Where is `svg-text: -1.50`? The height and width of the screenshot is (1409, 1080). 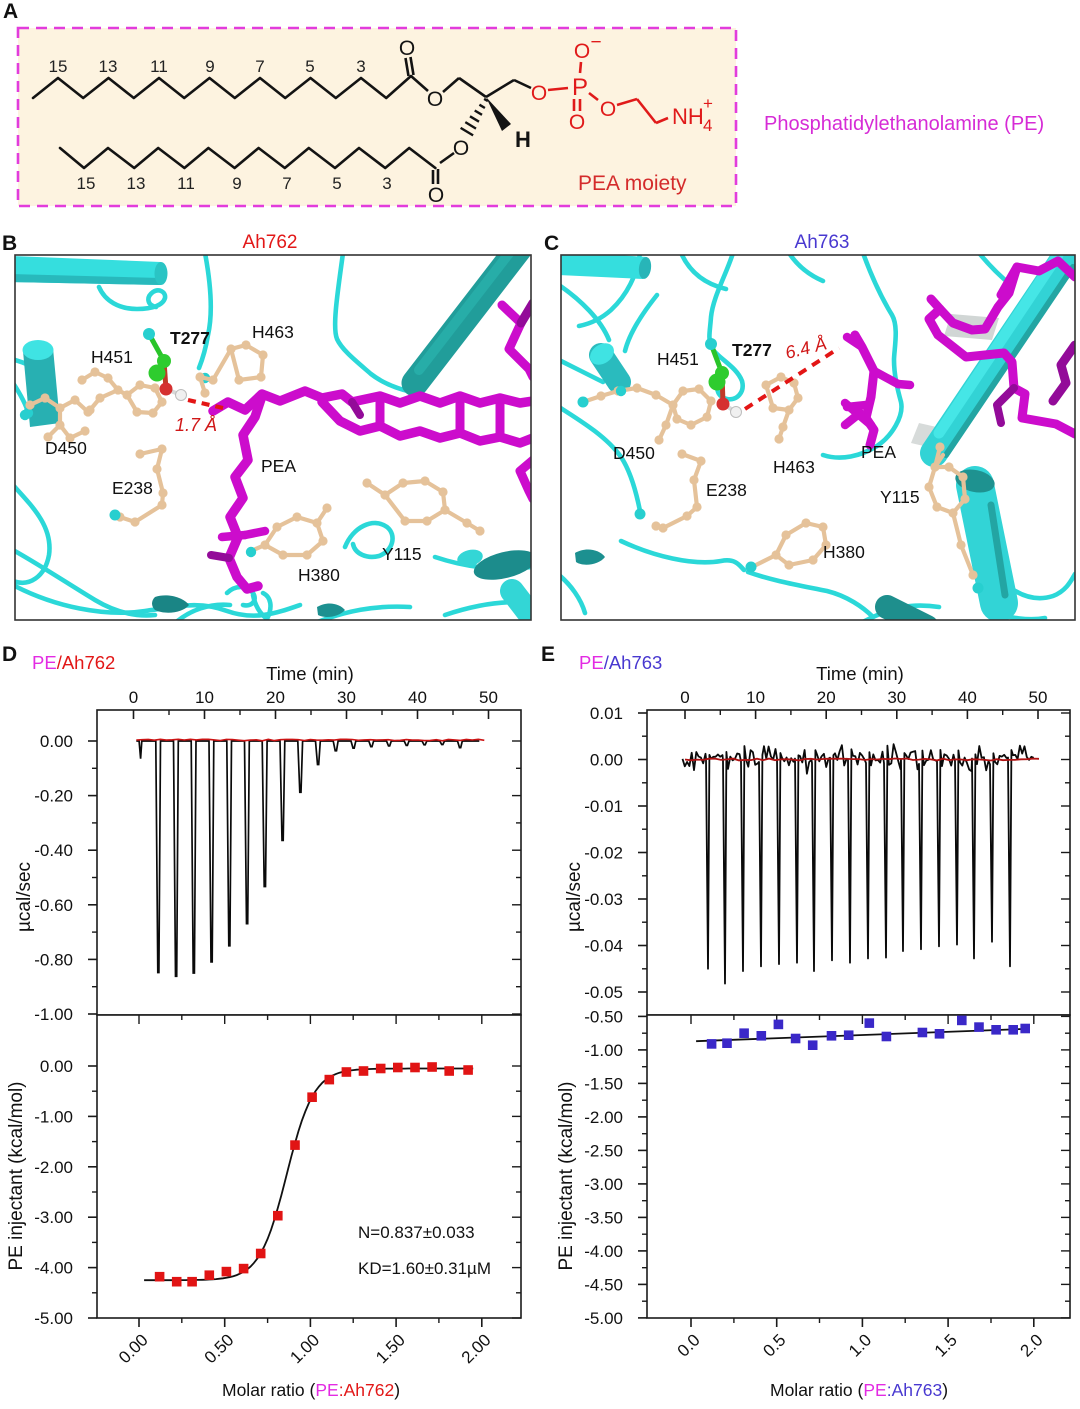
svg-text: -1.50 is located at coordinates (603, 1083).